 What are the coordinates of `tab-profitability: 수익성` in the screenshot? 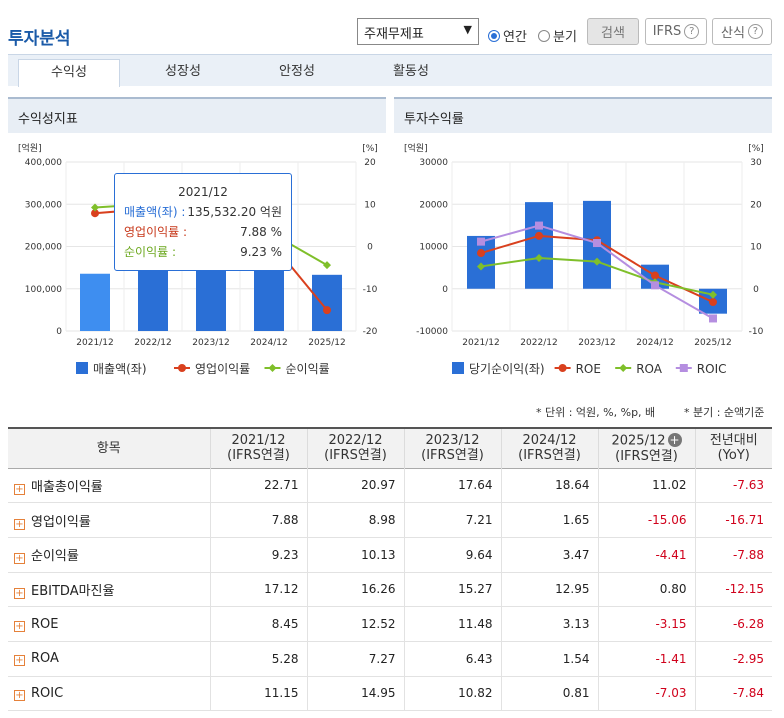 It's located at (69, 73).